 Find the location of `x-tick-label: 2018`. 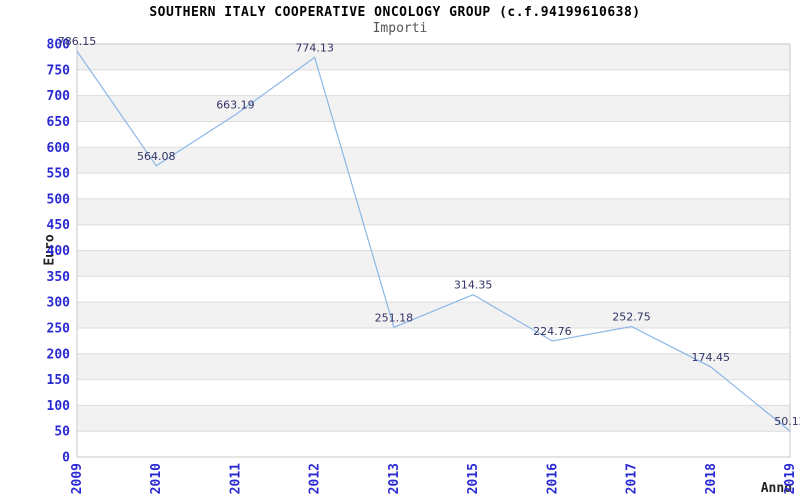

x-tick-label: 2018 is located at coordinates (711, 478).